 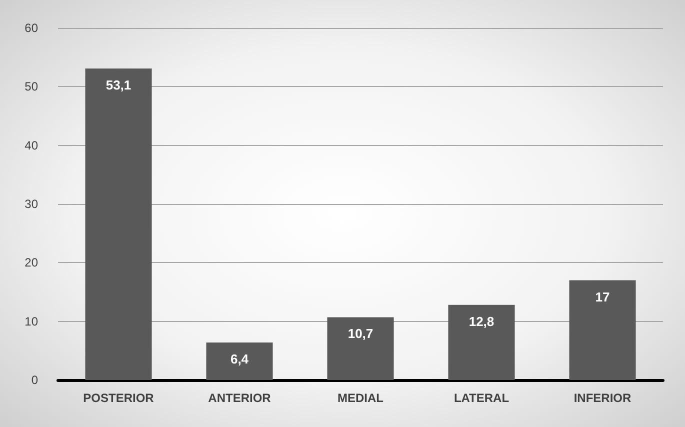 I want to click on y-tick-label: 30, so click(x=31, y=204).